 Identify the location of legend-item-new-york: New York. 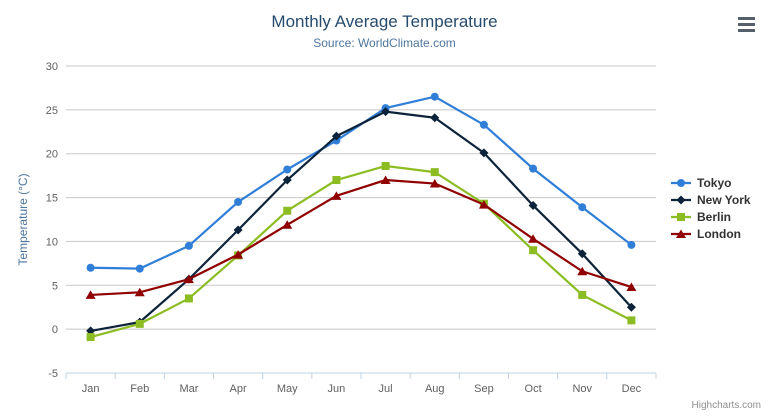
(710, 199).